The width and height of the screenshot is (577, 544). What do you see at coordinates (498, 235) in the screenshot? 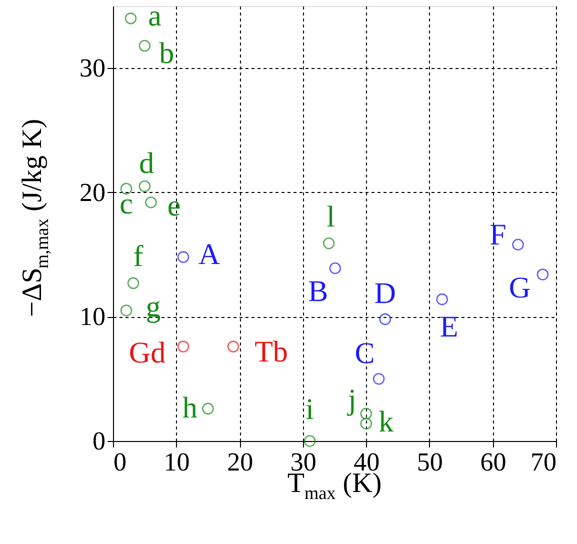
I see `annotation: F` at bounding box center [498, 235].